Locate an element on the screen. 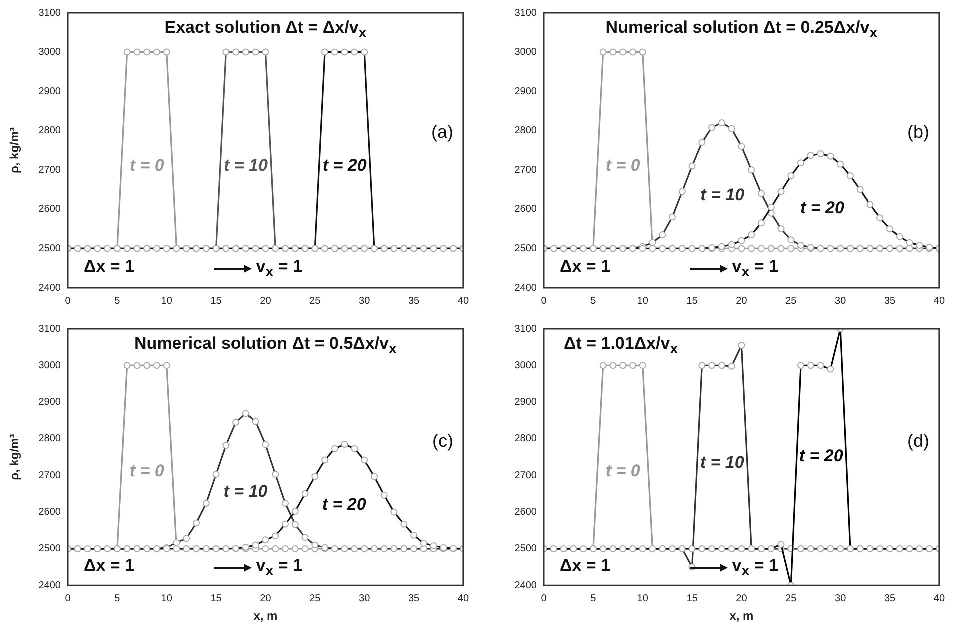 The image size is (953, 628). annotation: (c) is located at coordinates (443, 440).